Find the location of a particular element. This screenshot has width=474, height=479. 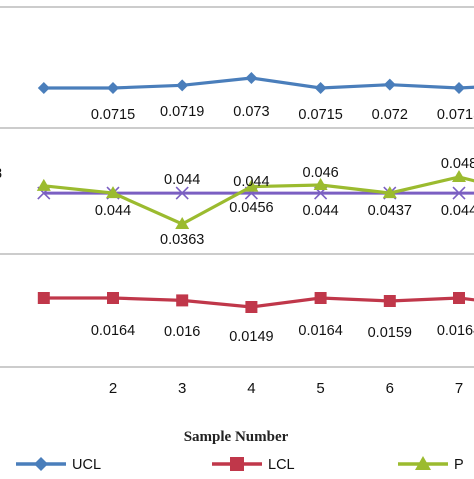

data-label-center-5: 0.0437 is located at coordinates (390, 211).